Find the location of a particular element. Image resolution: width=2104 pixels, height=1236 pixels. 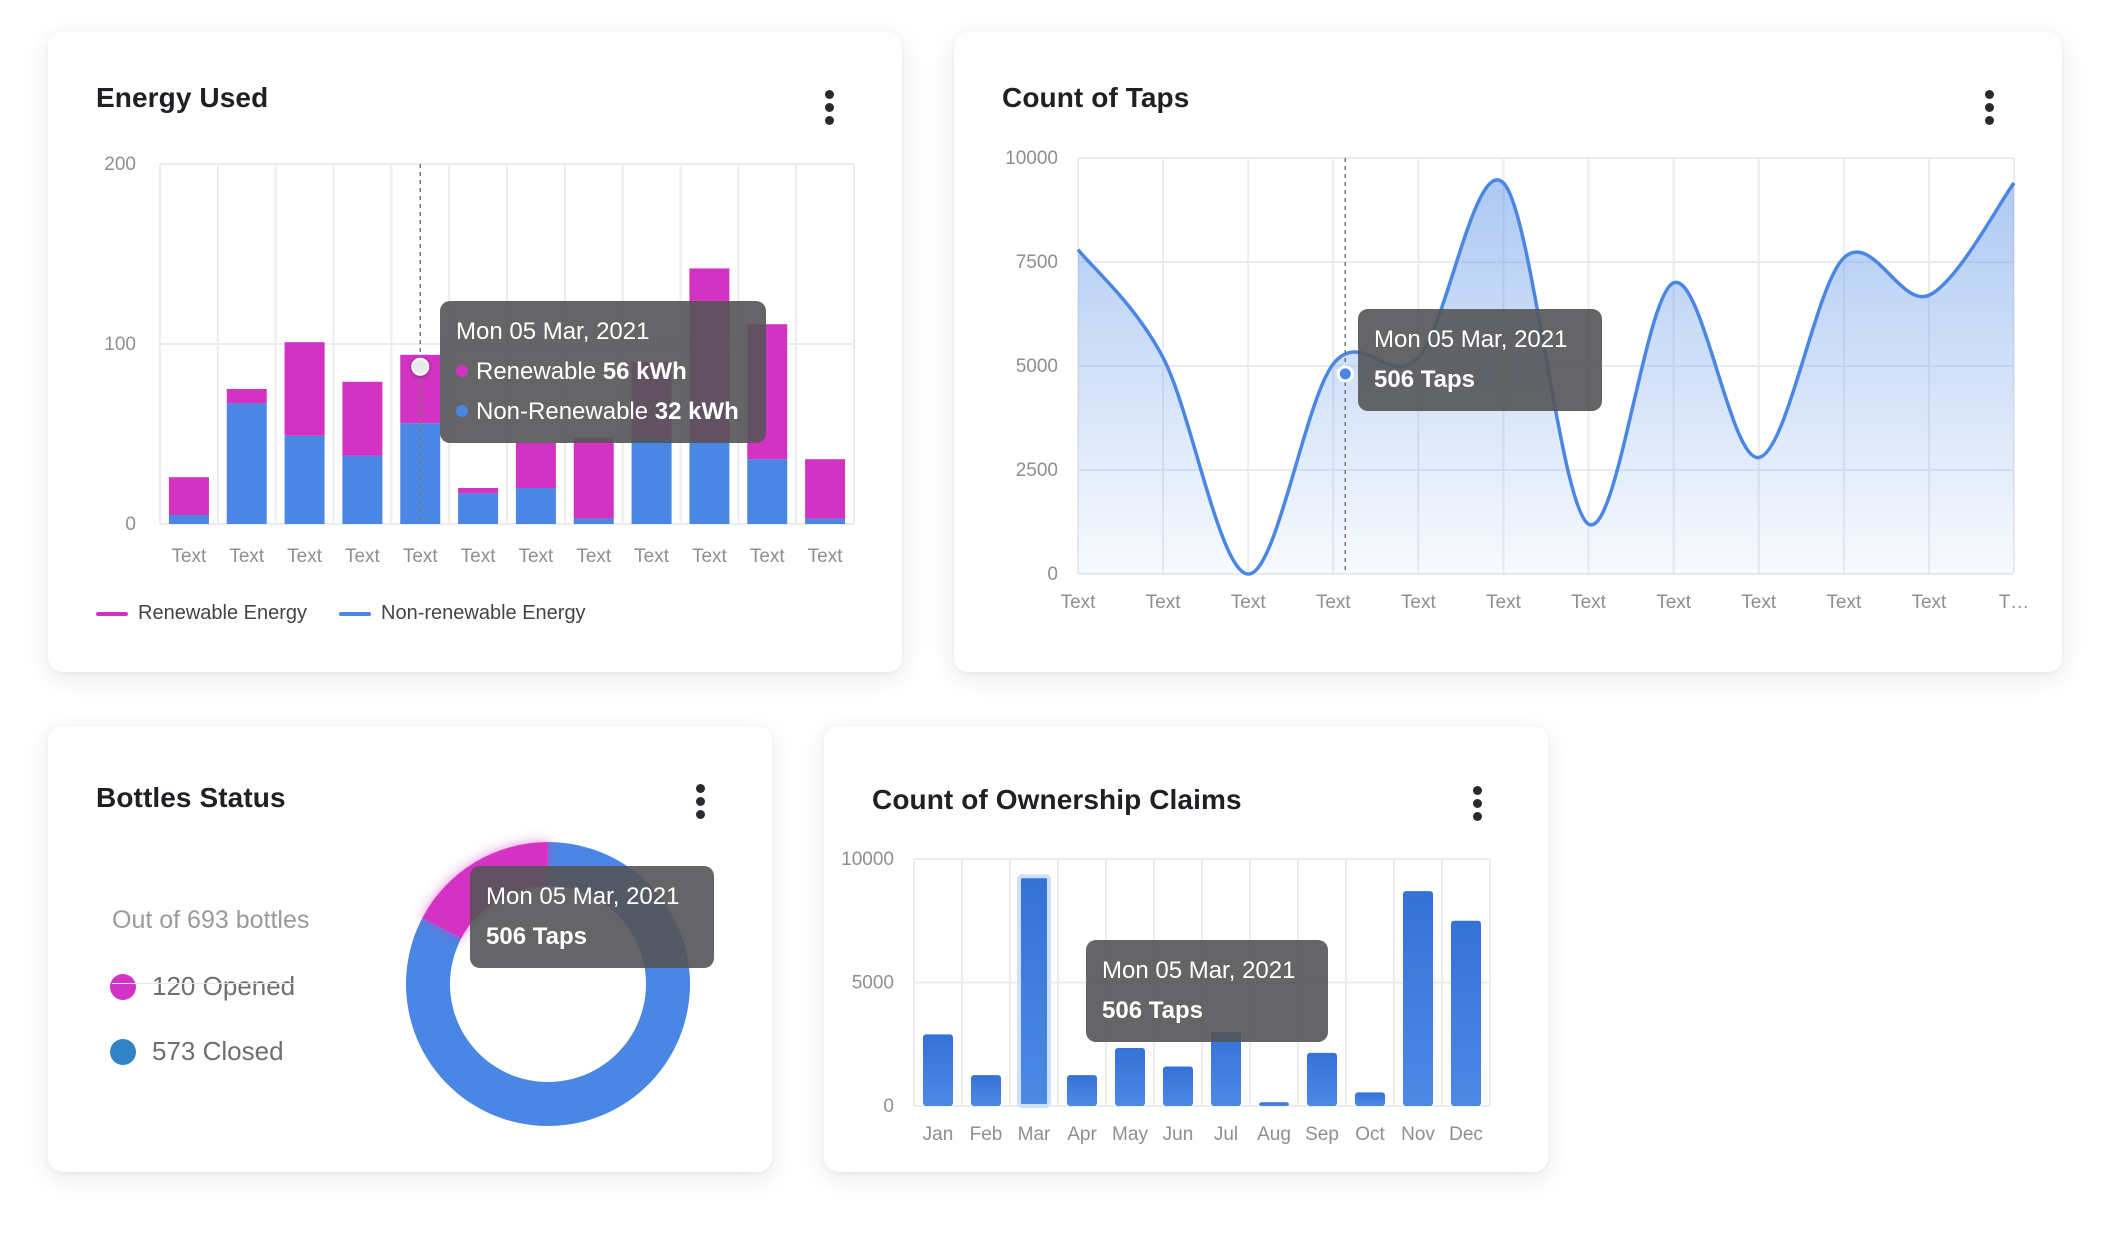

claims-x-tick-10: Nov is located at coordinates (1418, 1134).